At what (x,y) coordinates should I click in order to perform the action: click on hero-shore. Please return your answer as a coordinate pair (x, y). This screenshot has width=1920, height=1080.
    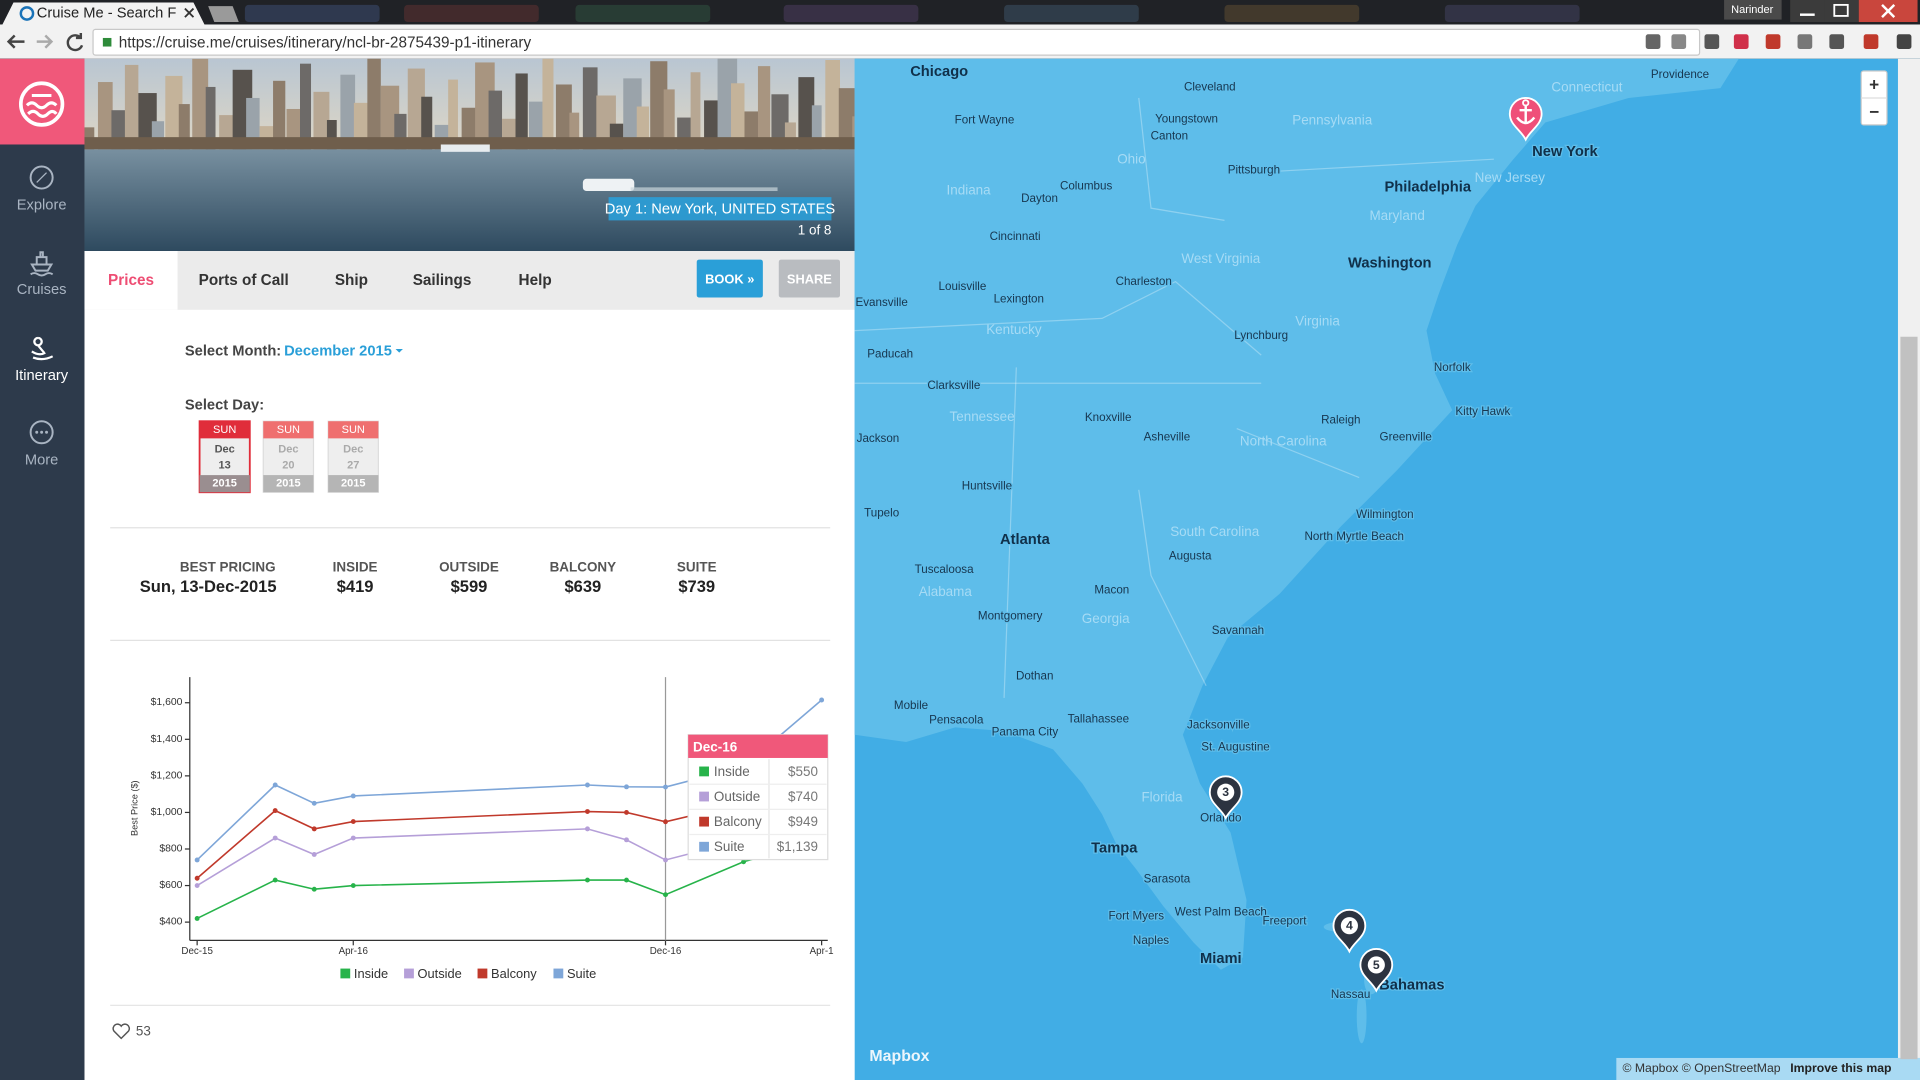
    Looking at the image, I should click on (469, 143).